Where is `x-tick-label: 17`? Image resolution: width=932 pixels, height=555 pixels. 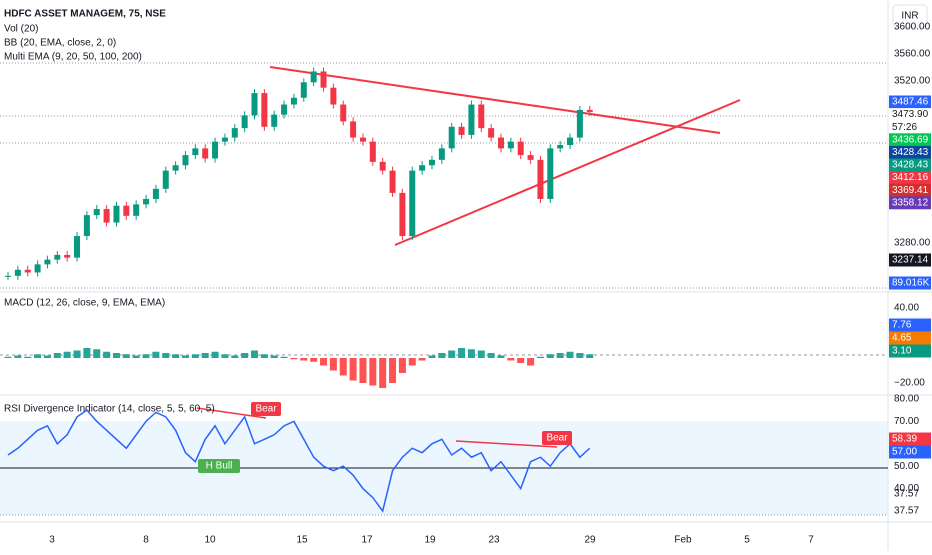
x-tick-label: 17 is located at coordinates (367, 540).